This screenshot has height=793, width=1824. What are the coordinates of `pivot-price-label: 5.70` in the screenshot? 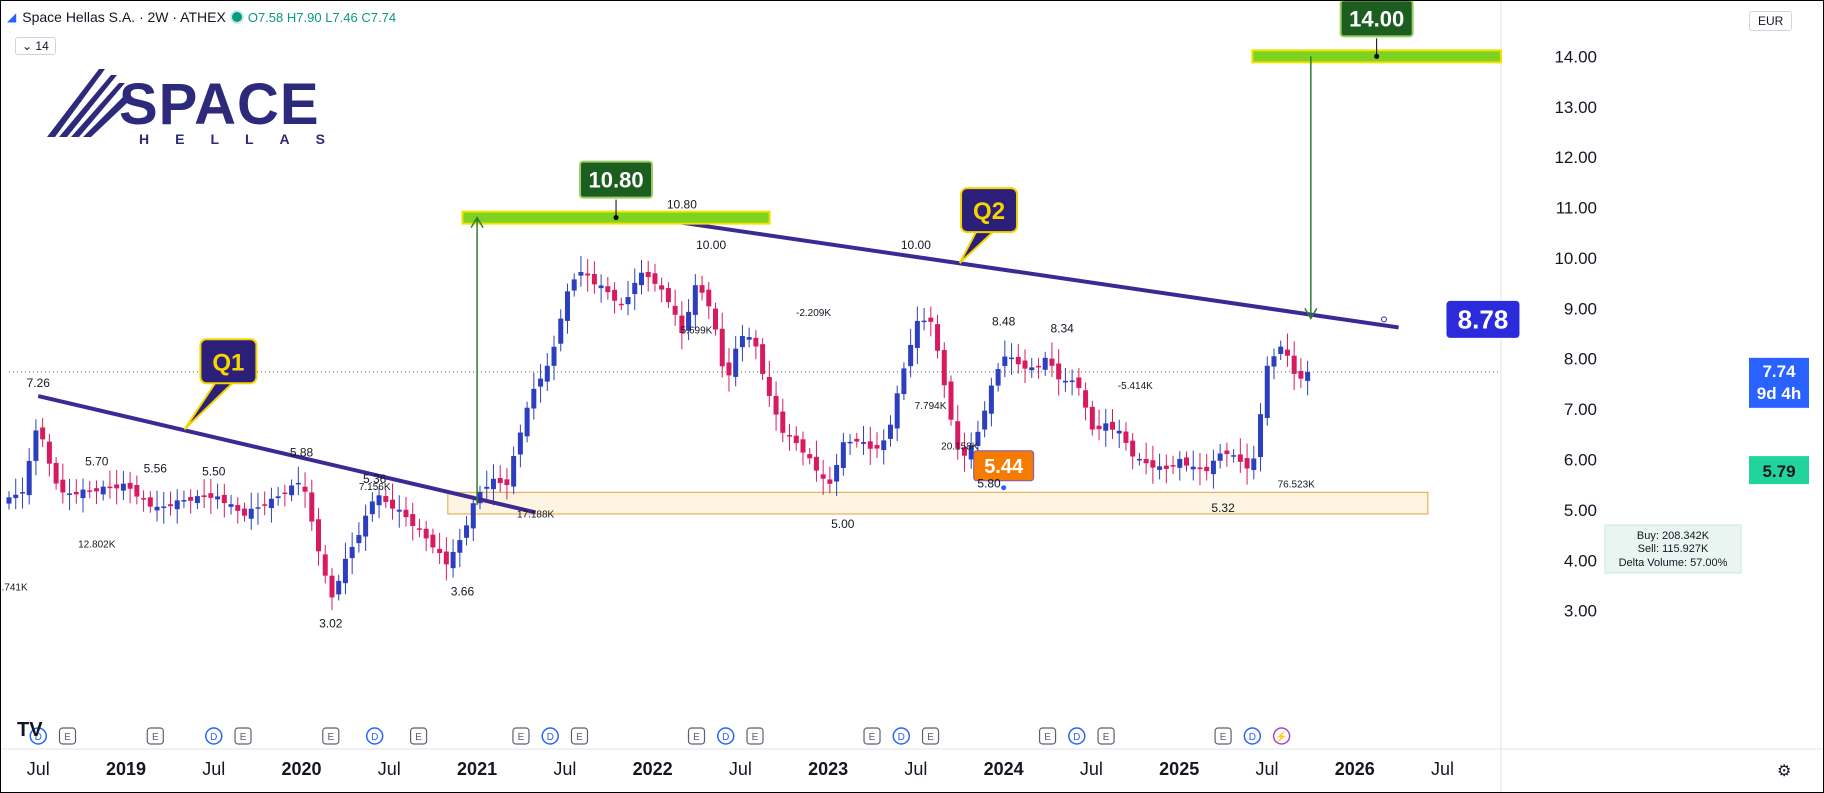 It's located at (97, 462).